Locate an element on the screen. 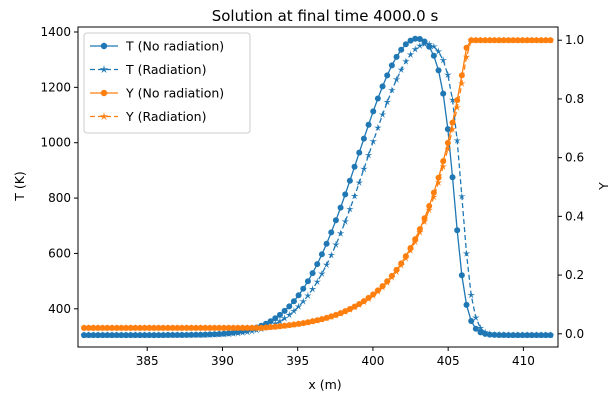 The width and height of the screenshot is (613, 394). legend-marker is located at coordinates (104, 116).